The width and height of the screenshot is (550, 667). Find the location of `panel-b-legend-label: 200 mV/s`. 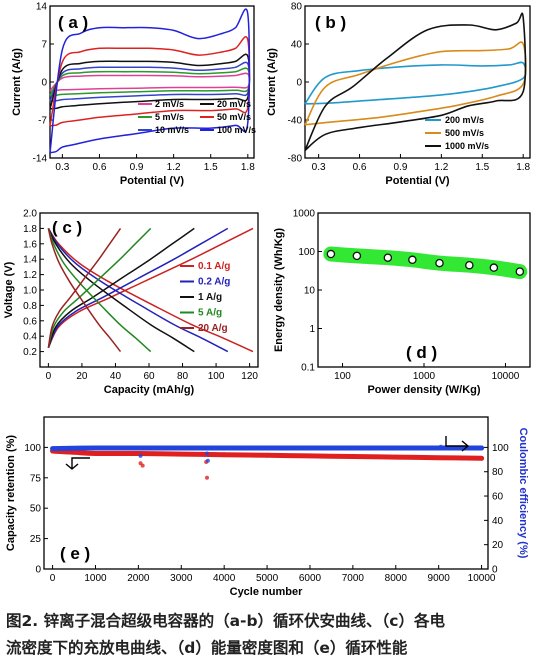

panel-b-legend-label: 200 mV/s is located at coordinates (464, 120).